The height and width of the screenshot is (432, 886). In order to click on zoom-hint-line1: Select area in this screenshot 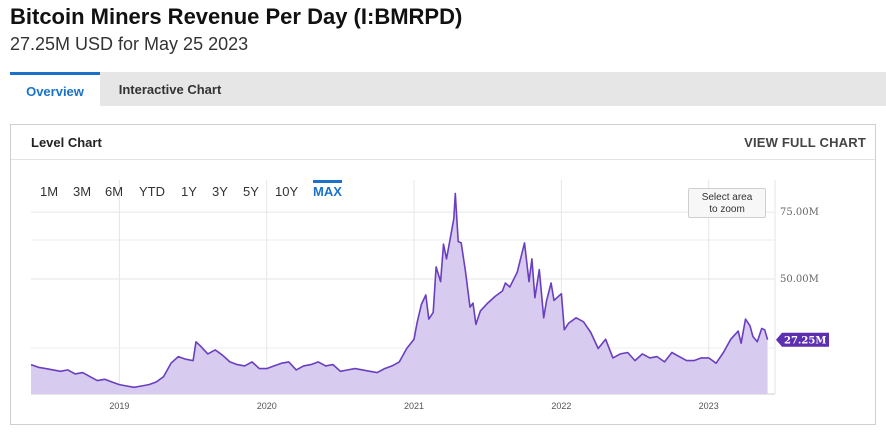, I will do `click(727, 197)`.